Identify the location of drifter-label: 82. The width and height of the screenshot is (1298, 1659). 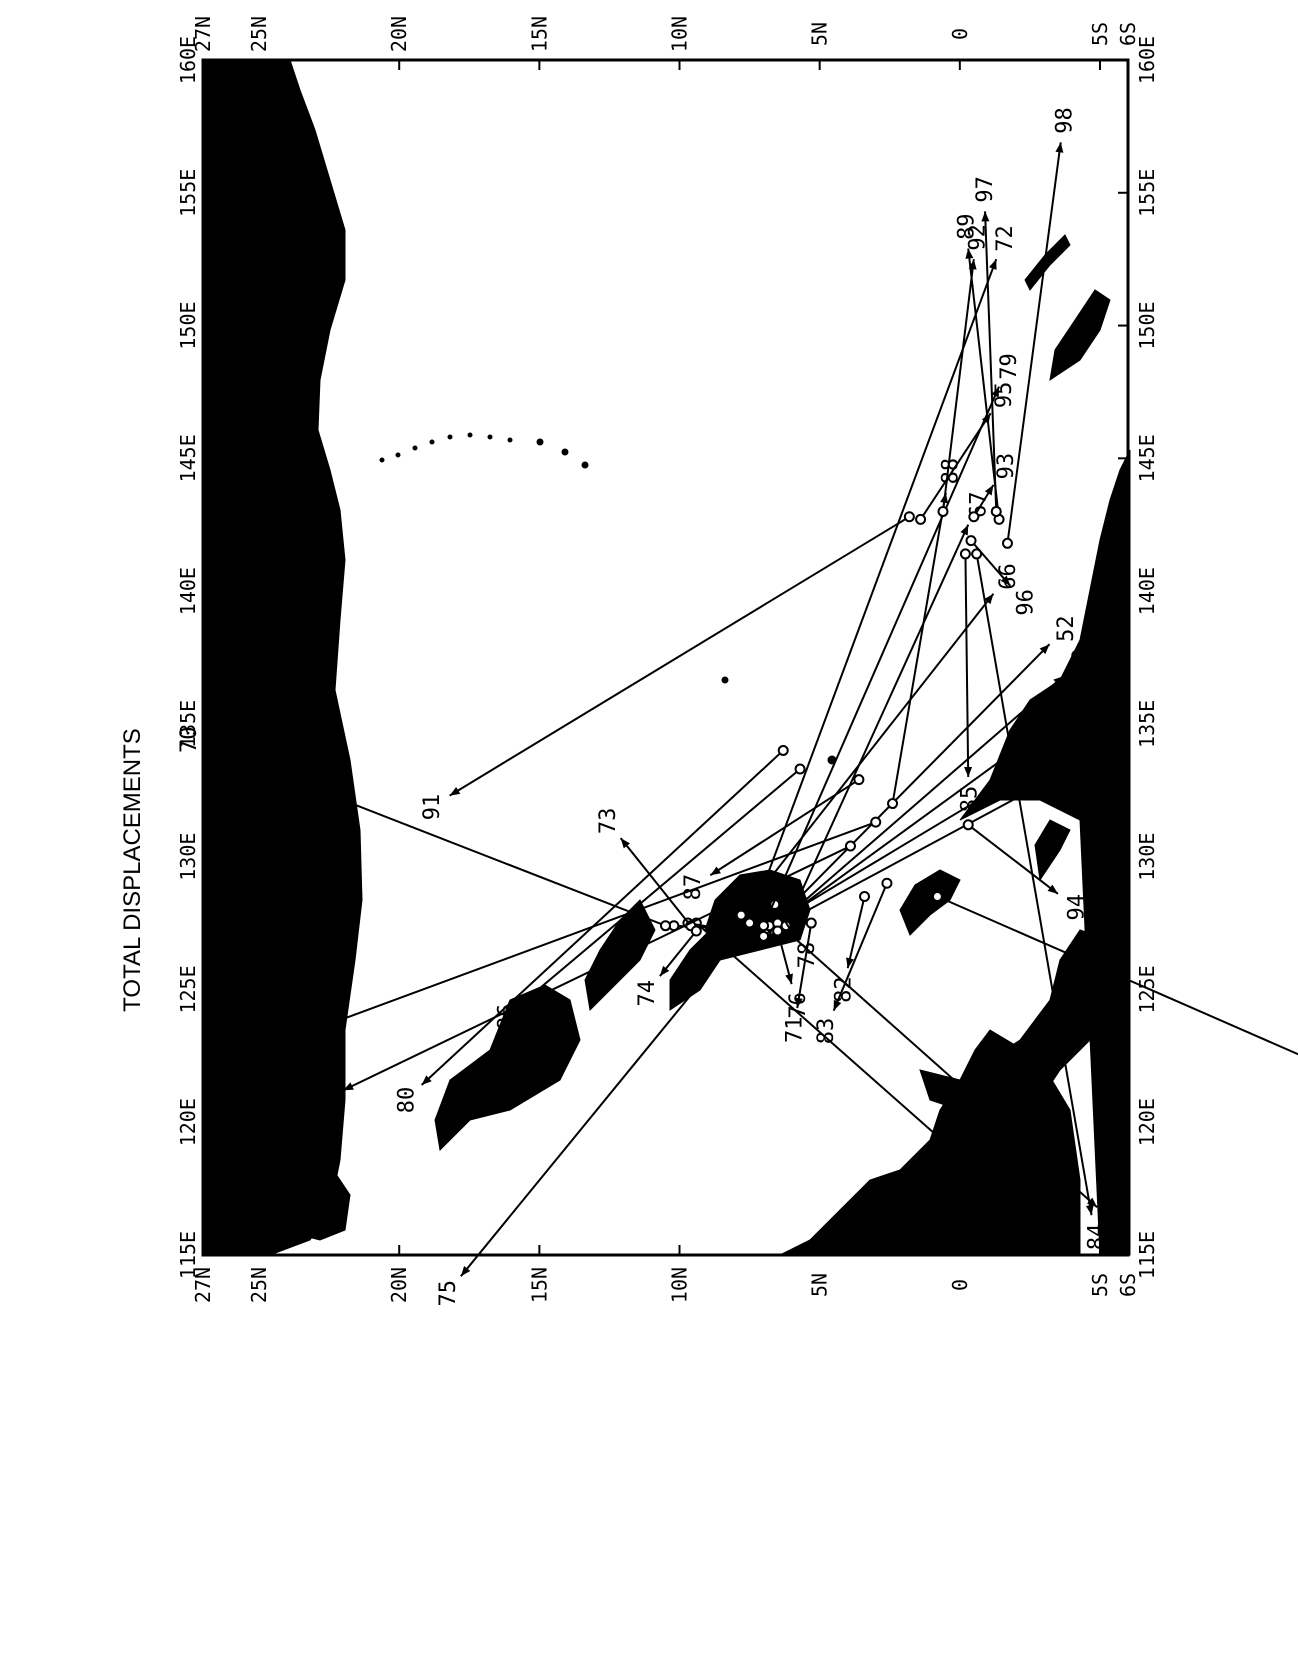
(844, 989).